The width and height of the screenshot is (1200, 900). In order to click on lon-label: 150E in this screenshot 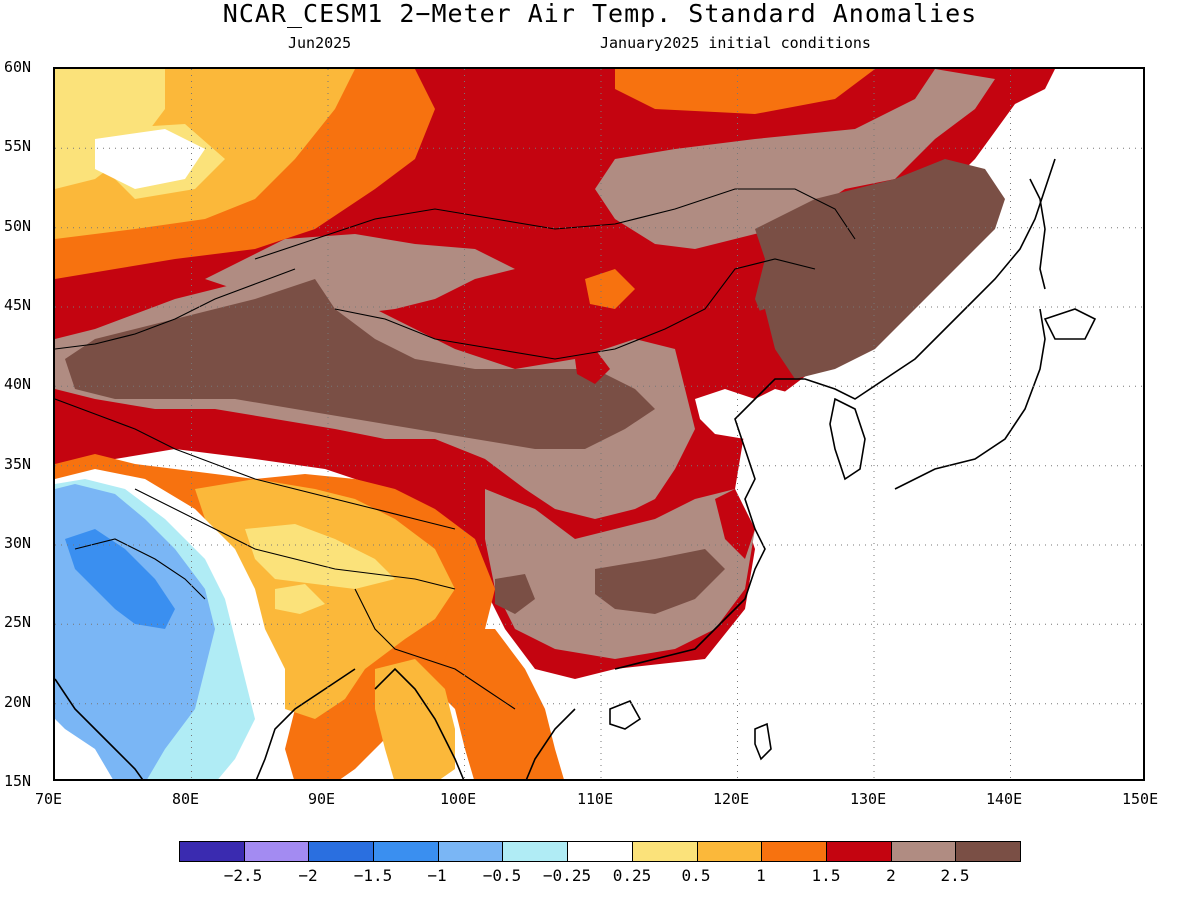, I will do `click(1140, 799)`.